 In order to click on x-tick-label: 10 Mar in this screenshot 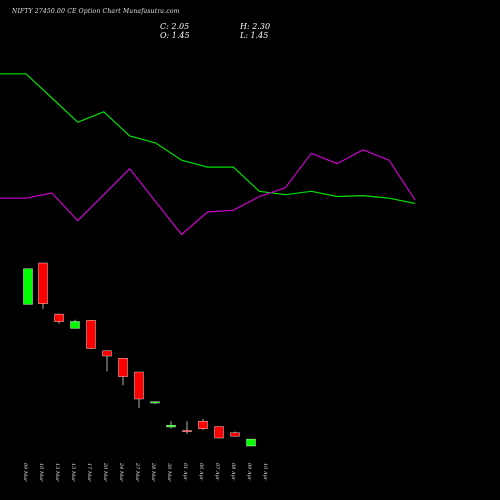, I will do `click(41, 472)`.